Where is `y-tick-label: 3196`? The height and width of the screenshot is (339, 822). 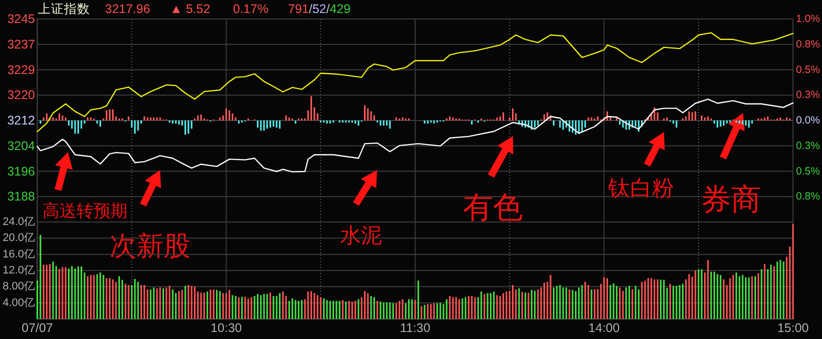
y-tick-label: 3196 is located at coordinates (21, 171).